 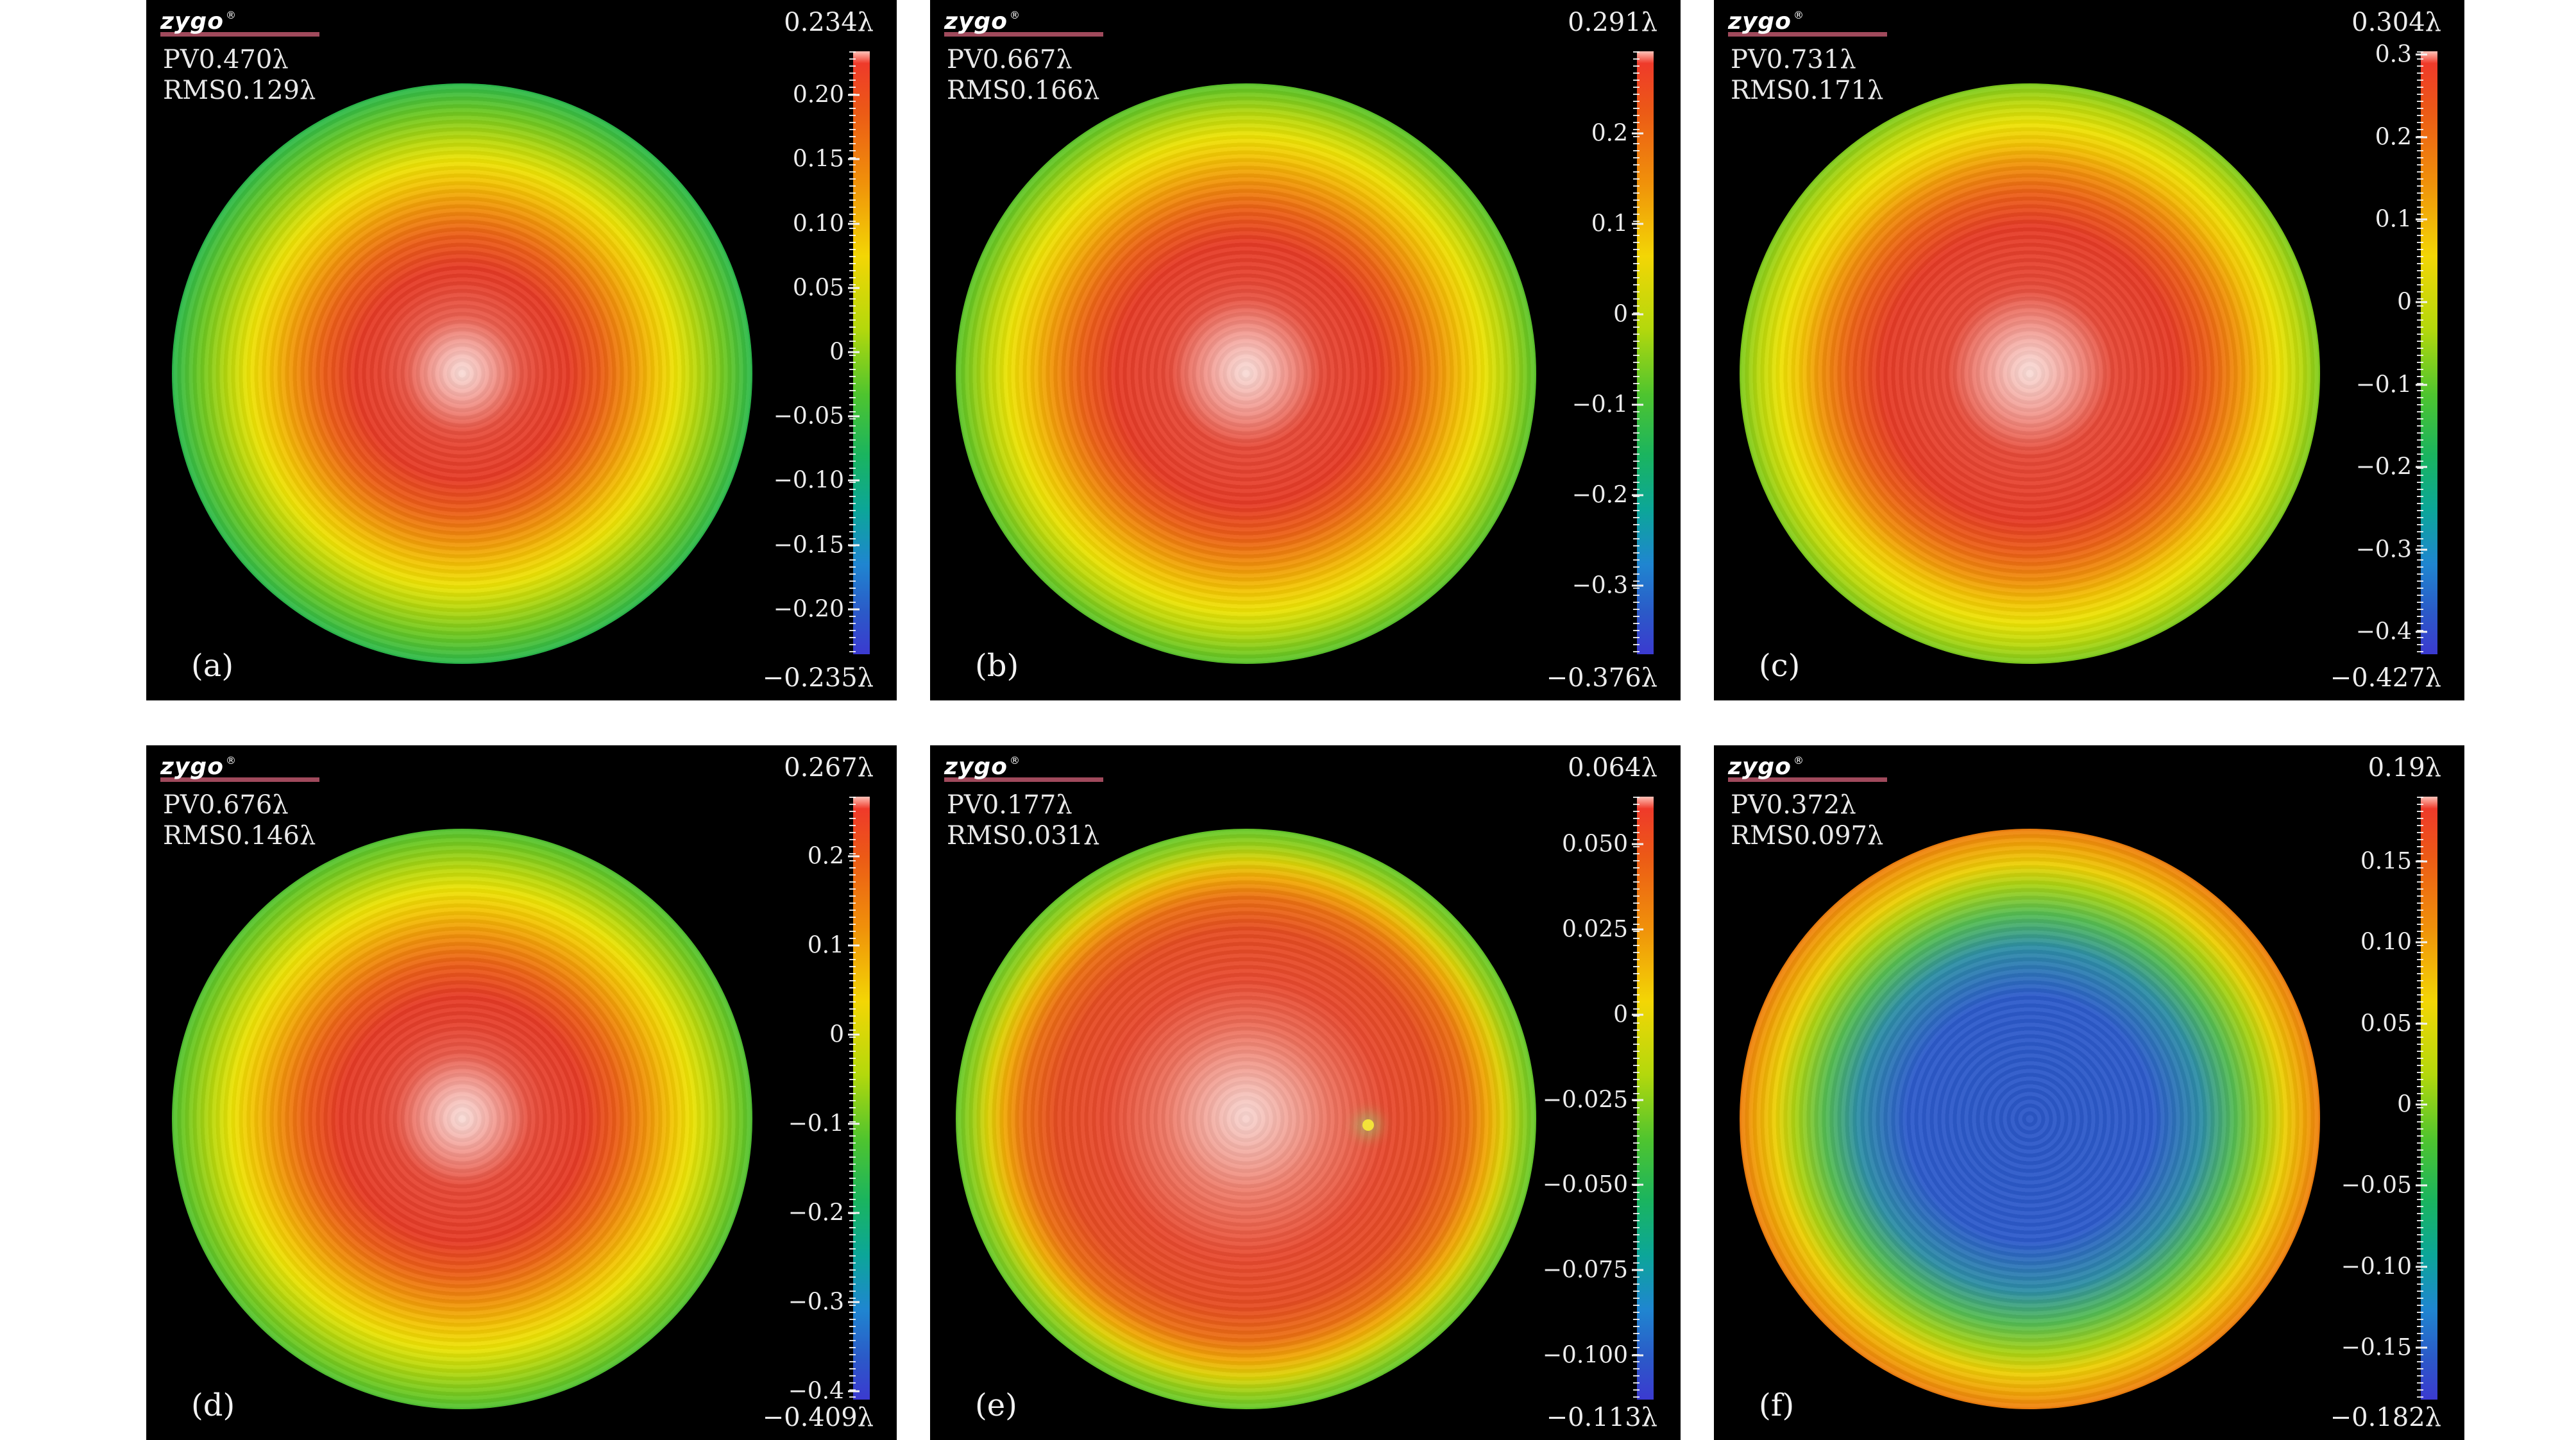 What do you see at coordinates (818, 1417) in the screenshot?
I see `colorbar-min-label: −0.409λ` at bounding box center [818, 1417].